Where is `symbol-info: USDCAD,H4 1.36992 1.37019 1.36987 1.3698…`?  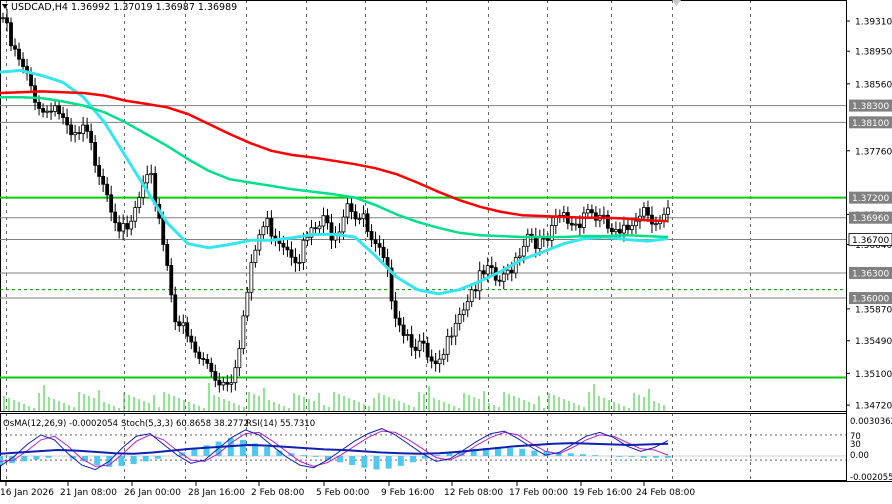
symbol-info: USDCAD,H4 1.36992 1.37019 1.36987 1.3698… is located at coordinates (124, 7).